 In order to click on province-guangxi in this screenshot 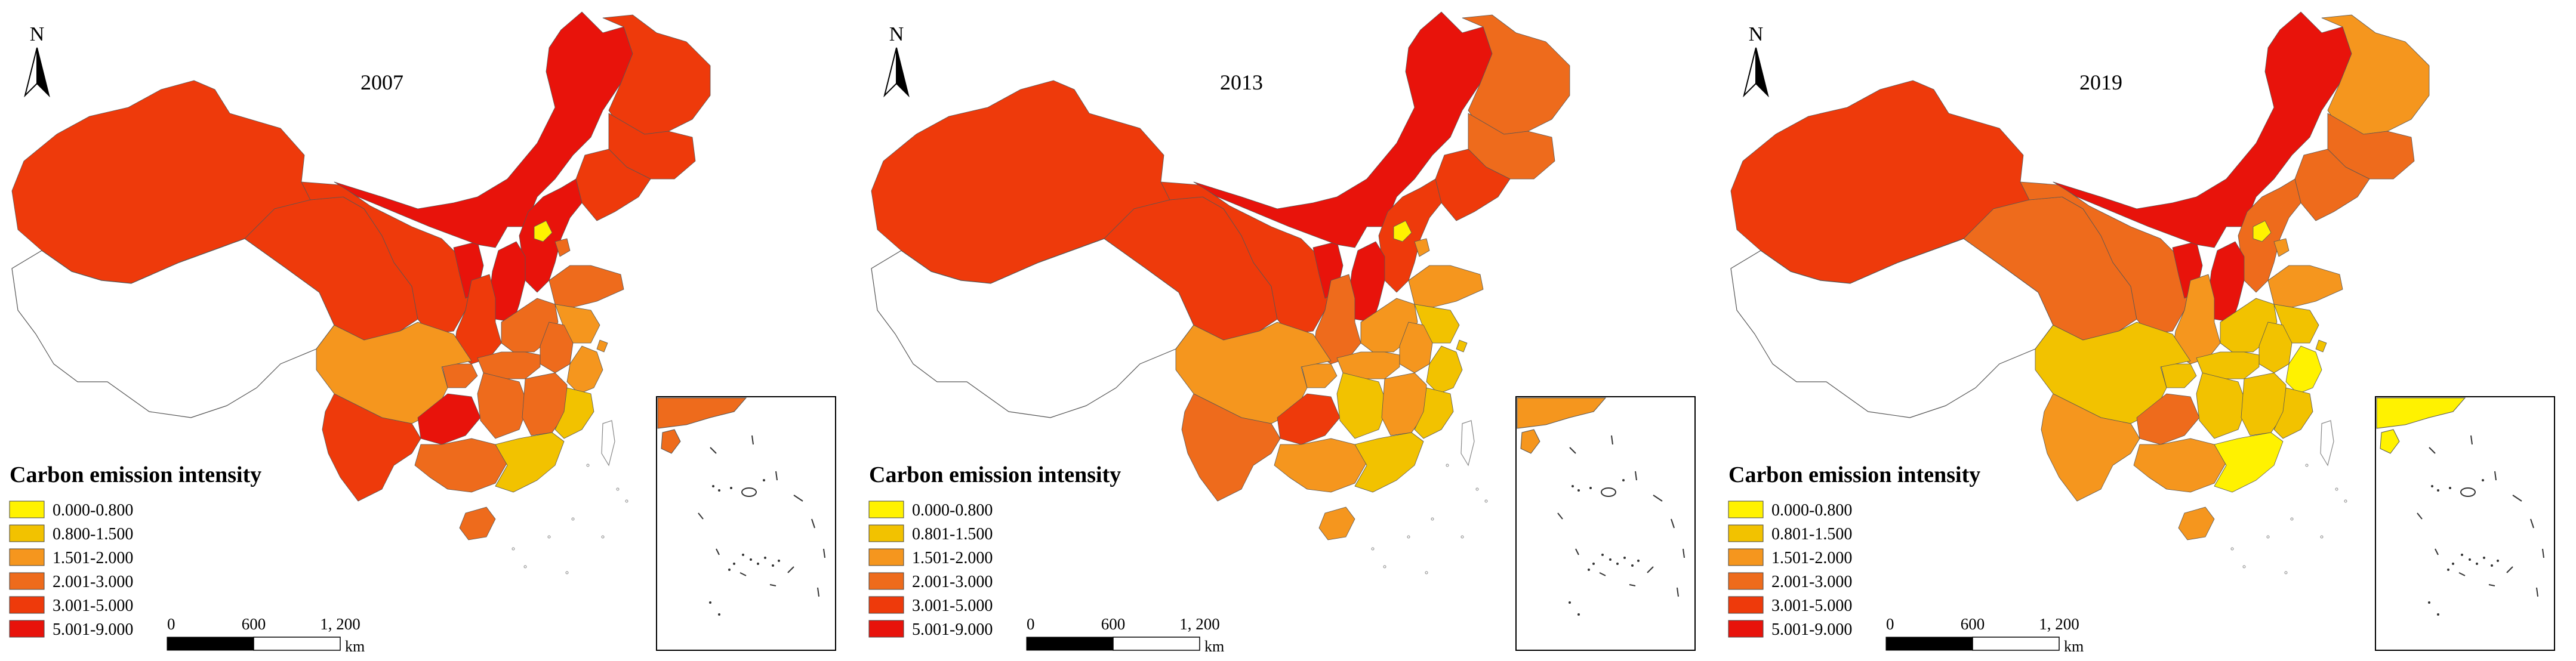, I will do `click(461, 466)`.